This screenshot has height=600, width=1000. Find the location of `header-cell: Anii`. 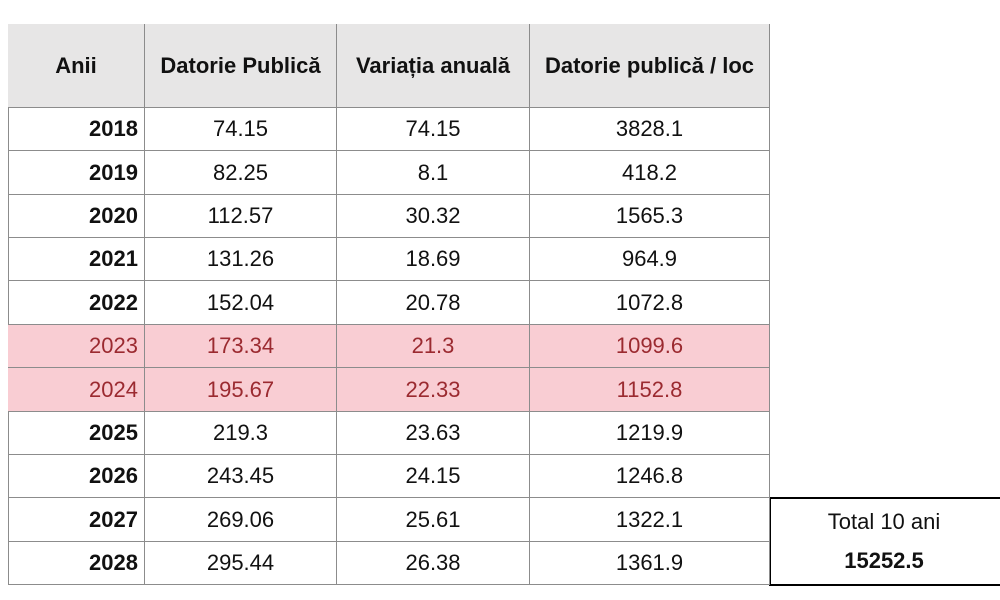

header-cell: Anii is located at coordinates (76, 66).